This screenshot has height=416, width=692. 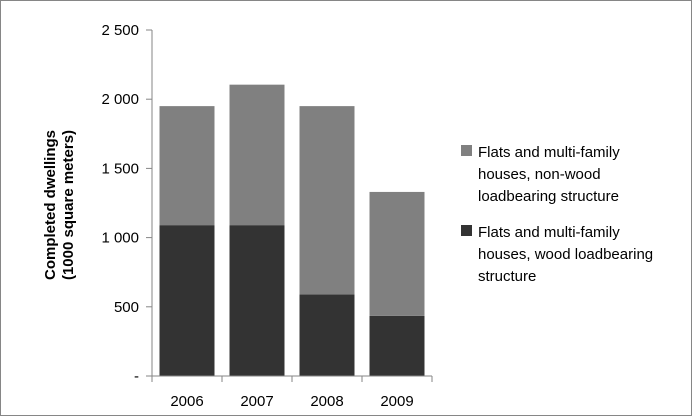 What do you see at coordinates (68, 205) in the screenshot?
I see `y-axis-title-line: (1000 square meters)` at bounding box center [68, 205].